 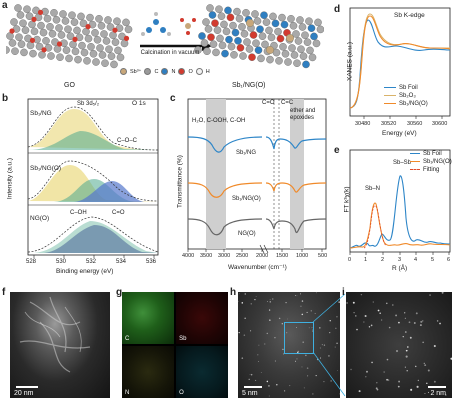 What do you see at coordinates (449, 260) in the screenshot?
I see `panel-e-xtick-7: 6` at bounding box center [449, 260].